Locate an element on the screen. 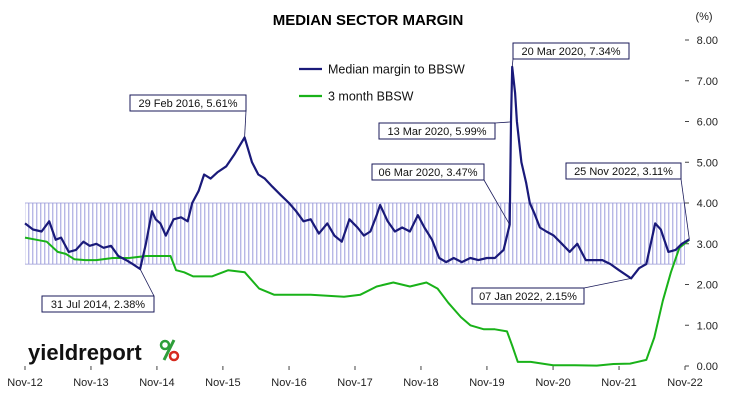 This screenshot has height=400, width=730. x-tick-label: Nov-20 is located at coordinates (552, 383).